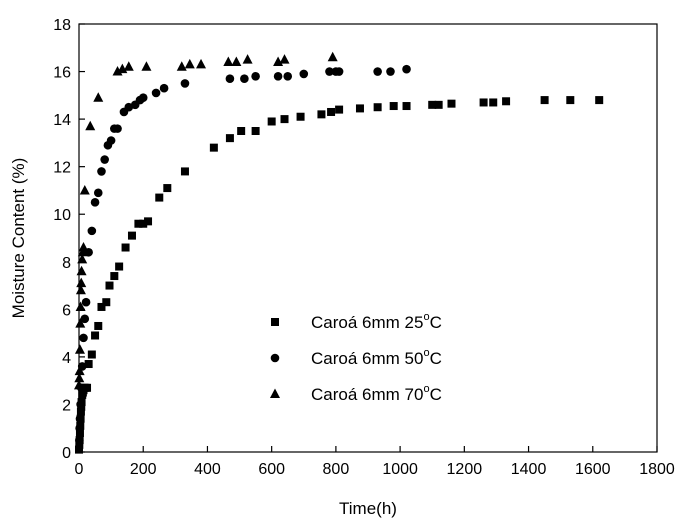  I want to click on y-tick-label: 14, so click(62, 120).